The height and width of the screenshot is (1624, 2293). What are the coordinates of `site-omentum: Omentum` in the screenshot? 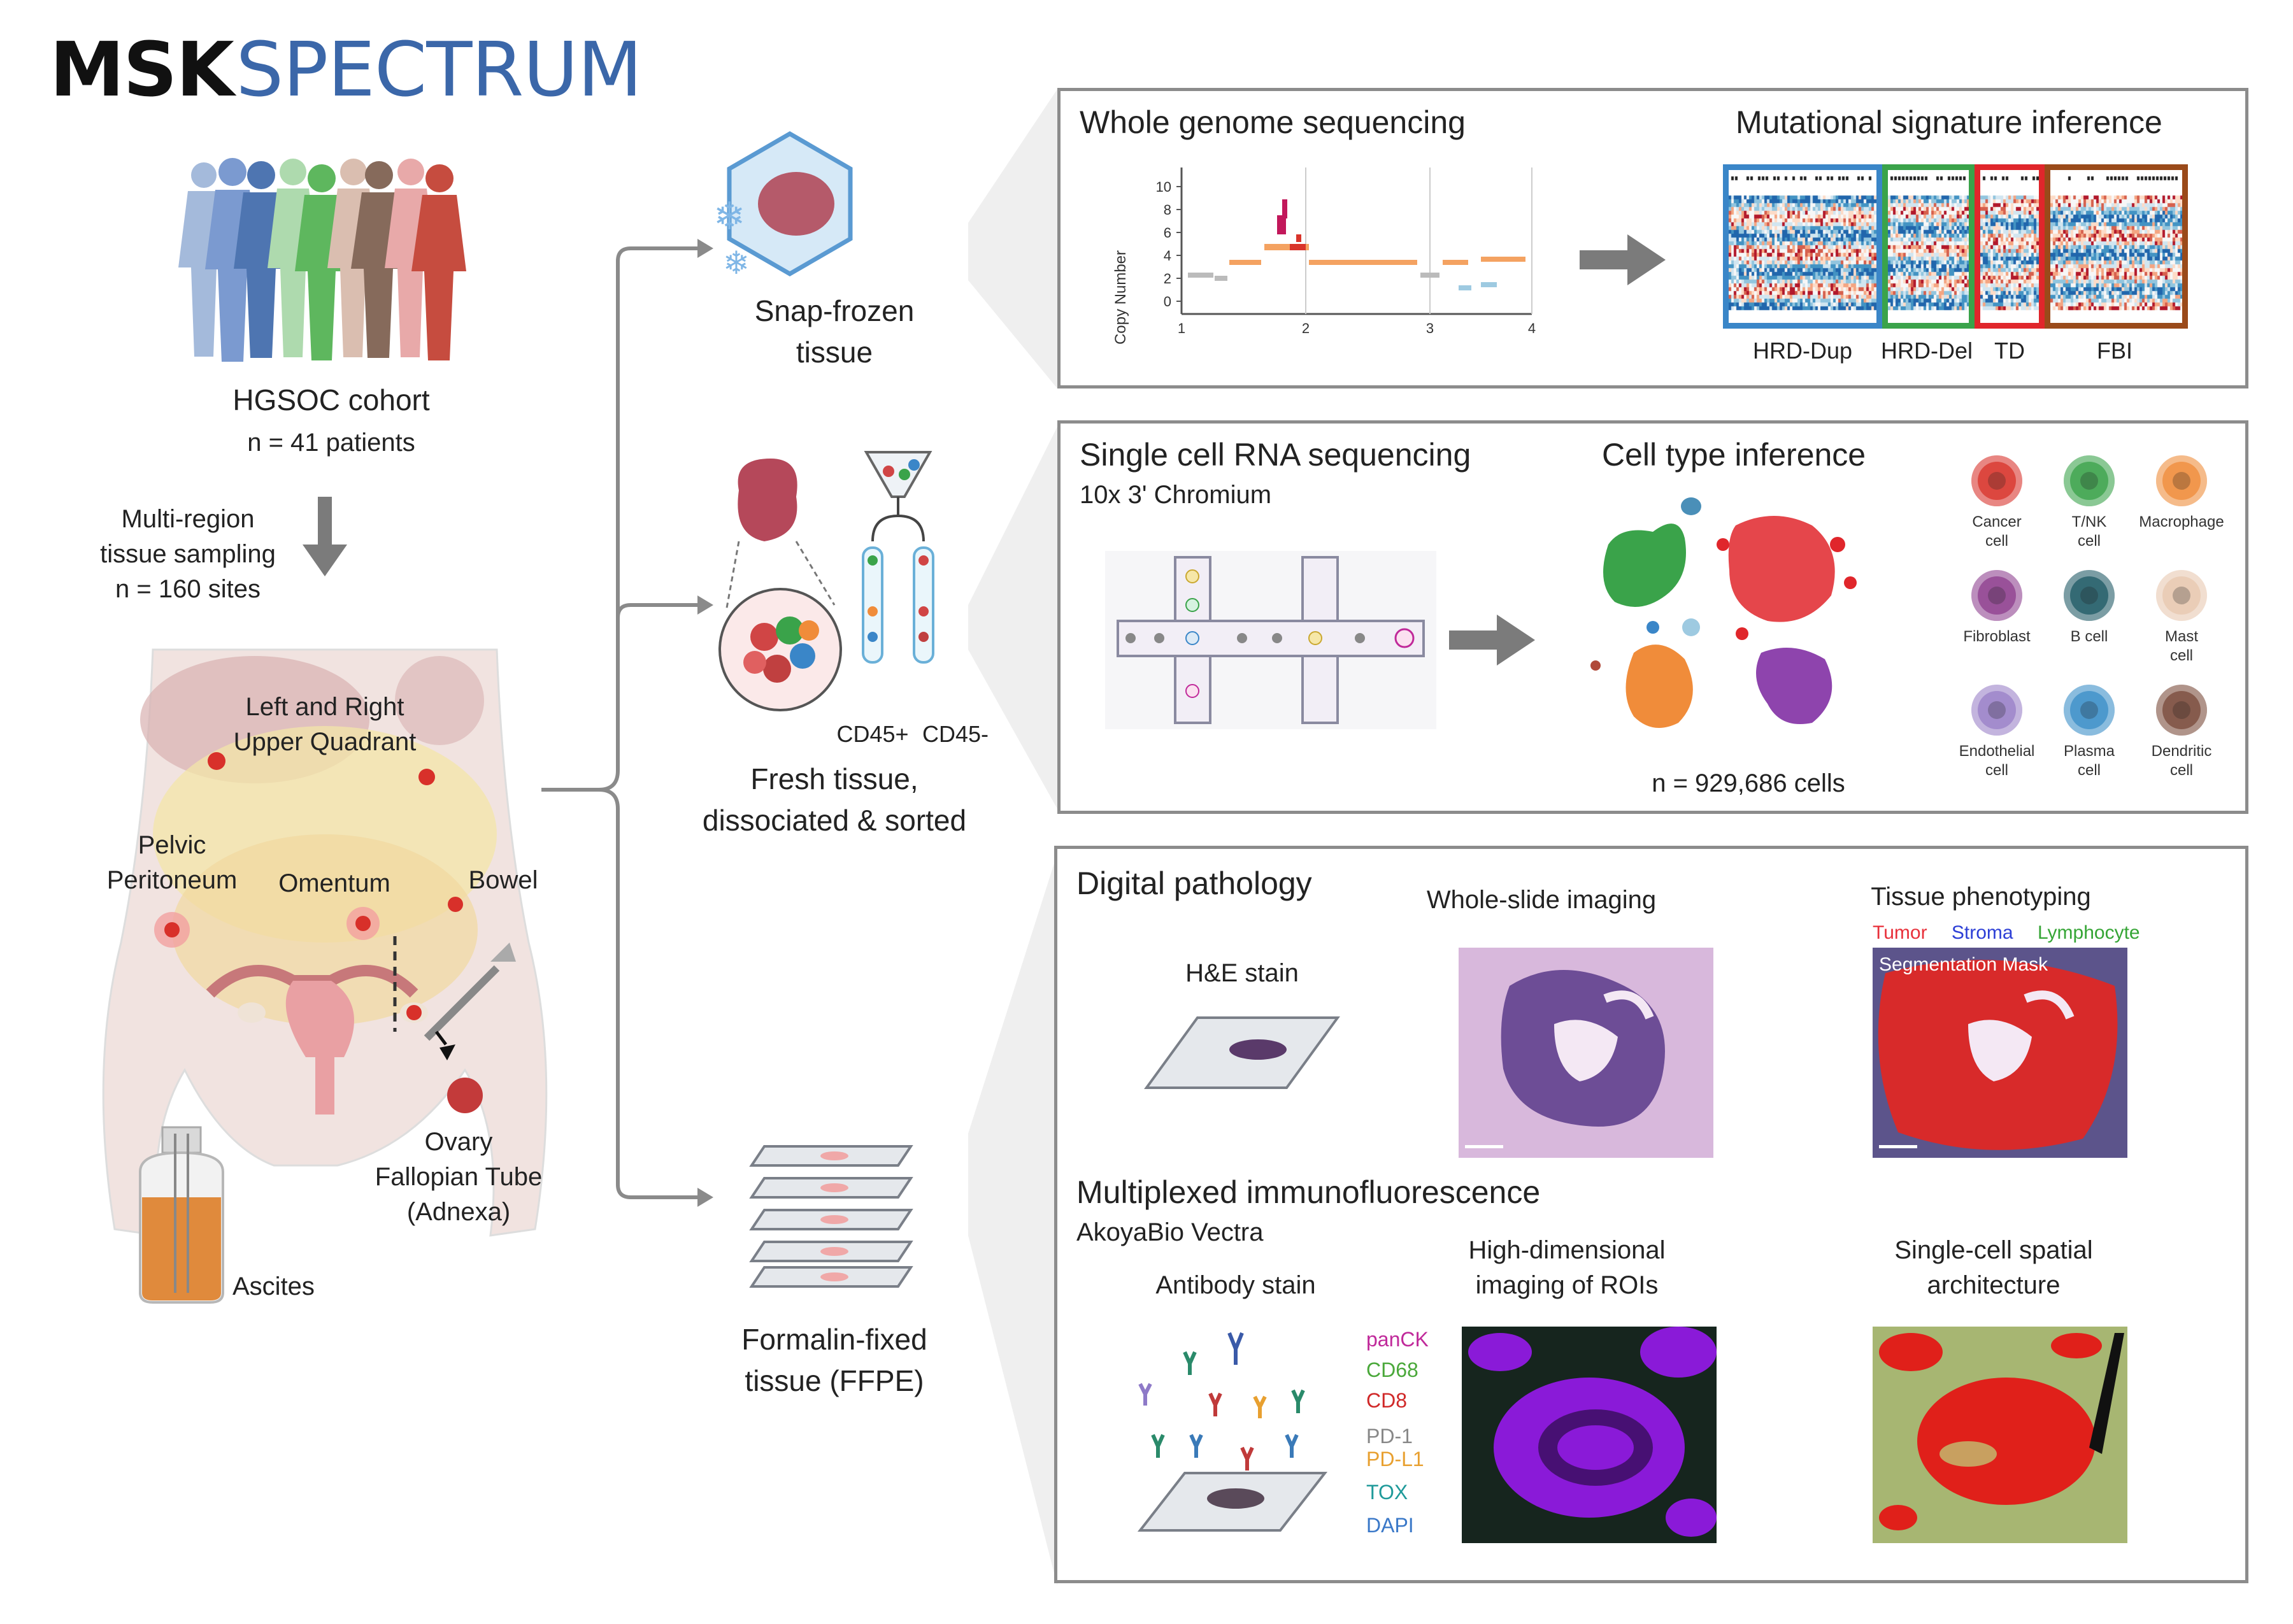 It's located at (334, 883).